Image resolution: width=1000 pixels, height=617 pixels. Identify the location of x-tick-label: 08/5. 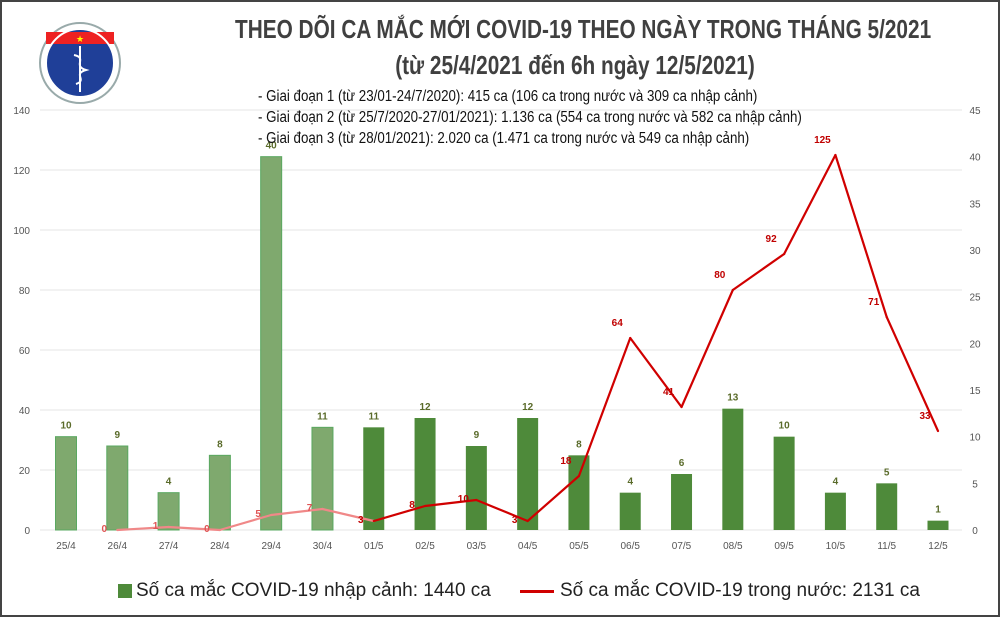
(733, 546).